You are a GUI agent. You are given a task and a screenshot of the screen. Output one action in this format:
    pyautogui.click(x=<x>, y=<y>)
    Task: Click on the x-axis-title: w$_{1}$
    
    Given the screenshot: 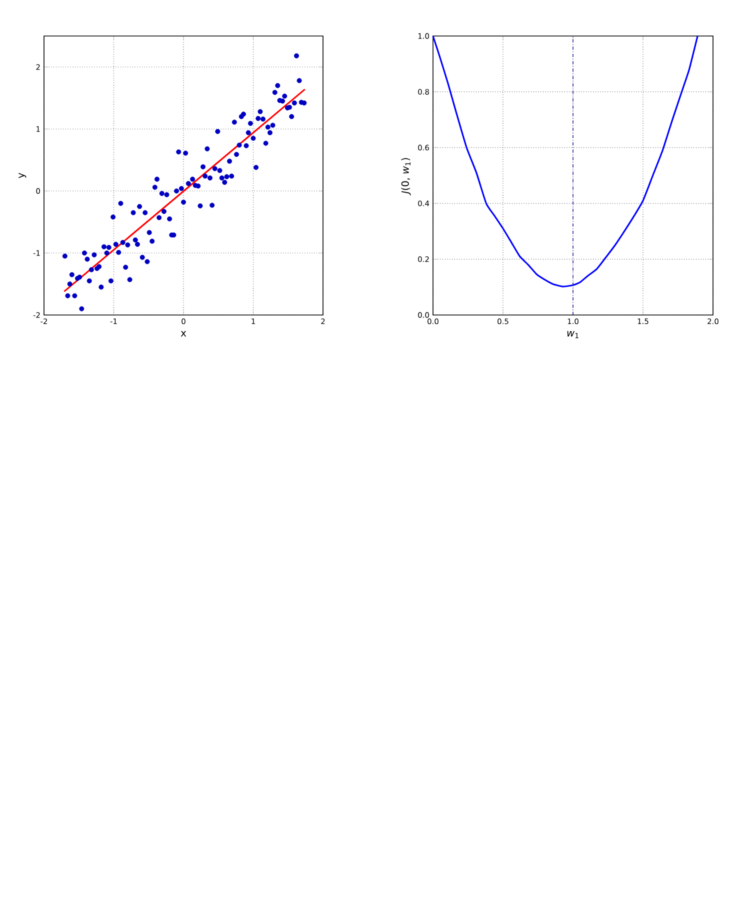 What is the action you would take?
    pyautogui.click(x=572, y=334)
    